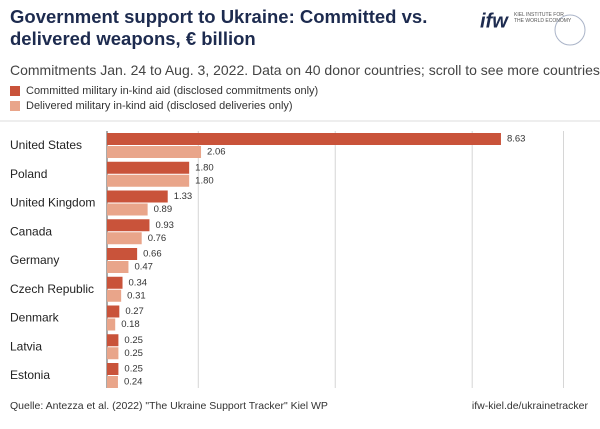  I want to click on value-label: 0.27, so click(134, 311).